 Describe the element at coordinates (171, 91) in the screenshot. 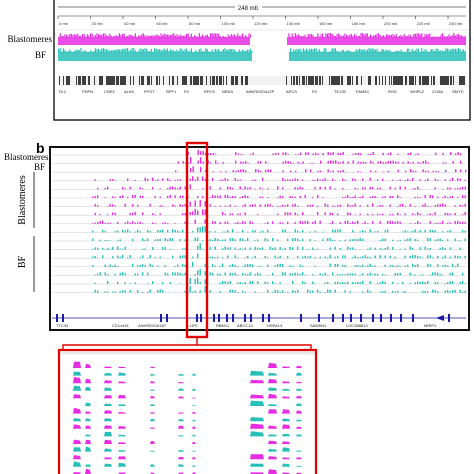

I see `gene-name: RPF1` at that location.